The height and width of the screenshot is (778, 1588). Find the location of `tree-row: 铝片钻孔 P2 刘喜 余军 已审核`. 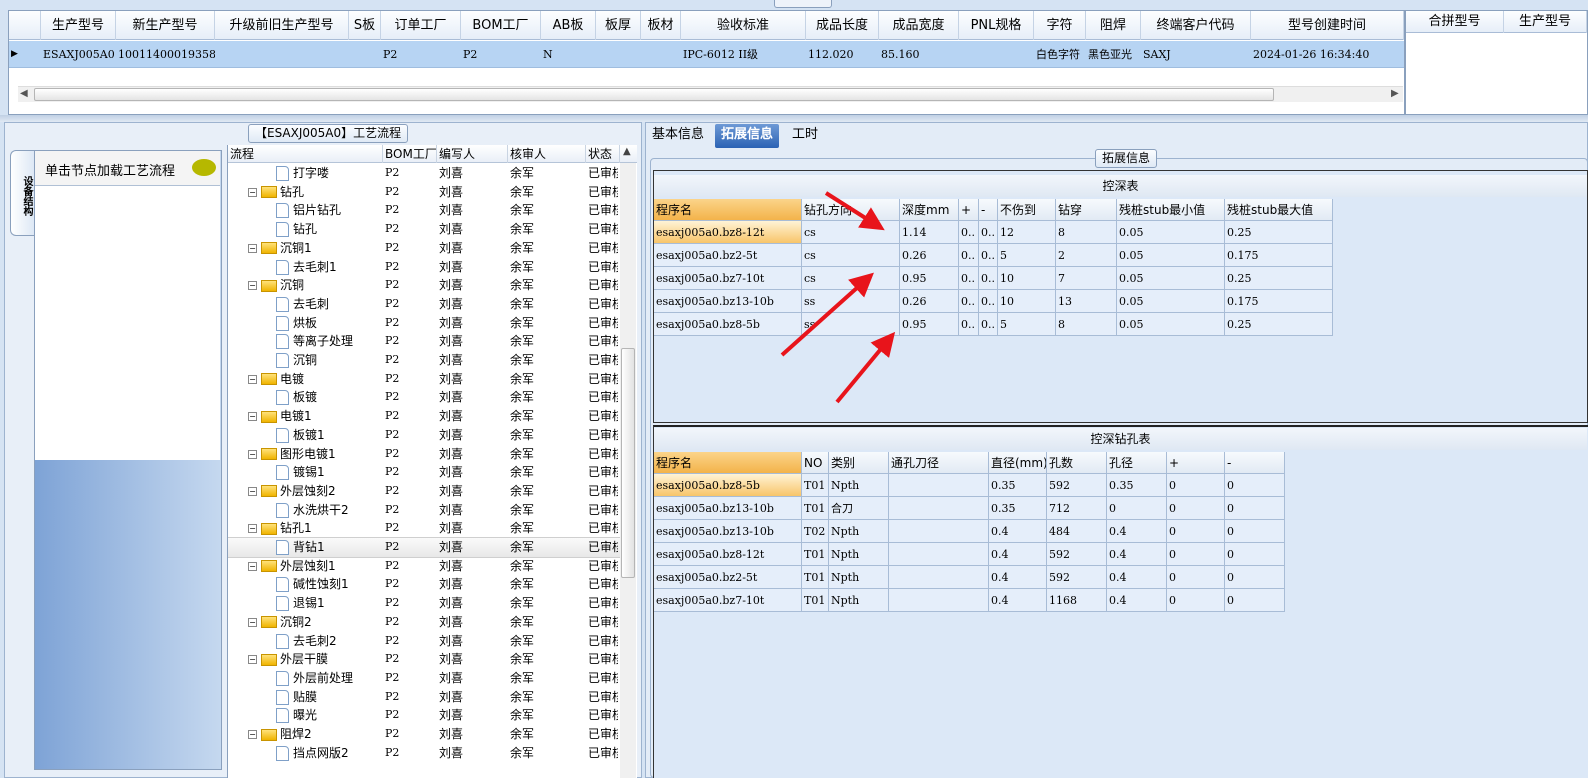

tree-row: 铝片钻孔 P2 刘喜 余军 已审核 is located at coordinates (424, 210).